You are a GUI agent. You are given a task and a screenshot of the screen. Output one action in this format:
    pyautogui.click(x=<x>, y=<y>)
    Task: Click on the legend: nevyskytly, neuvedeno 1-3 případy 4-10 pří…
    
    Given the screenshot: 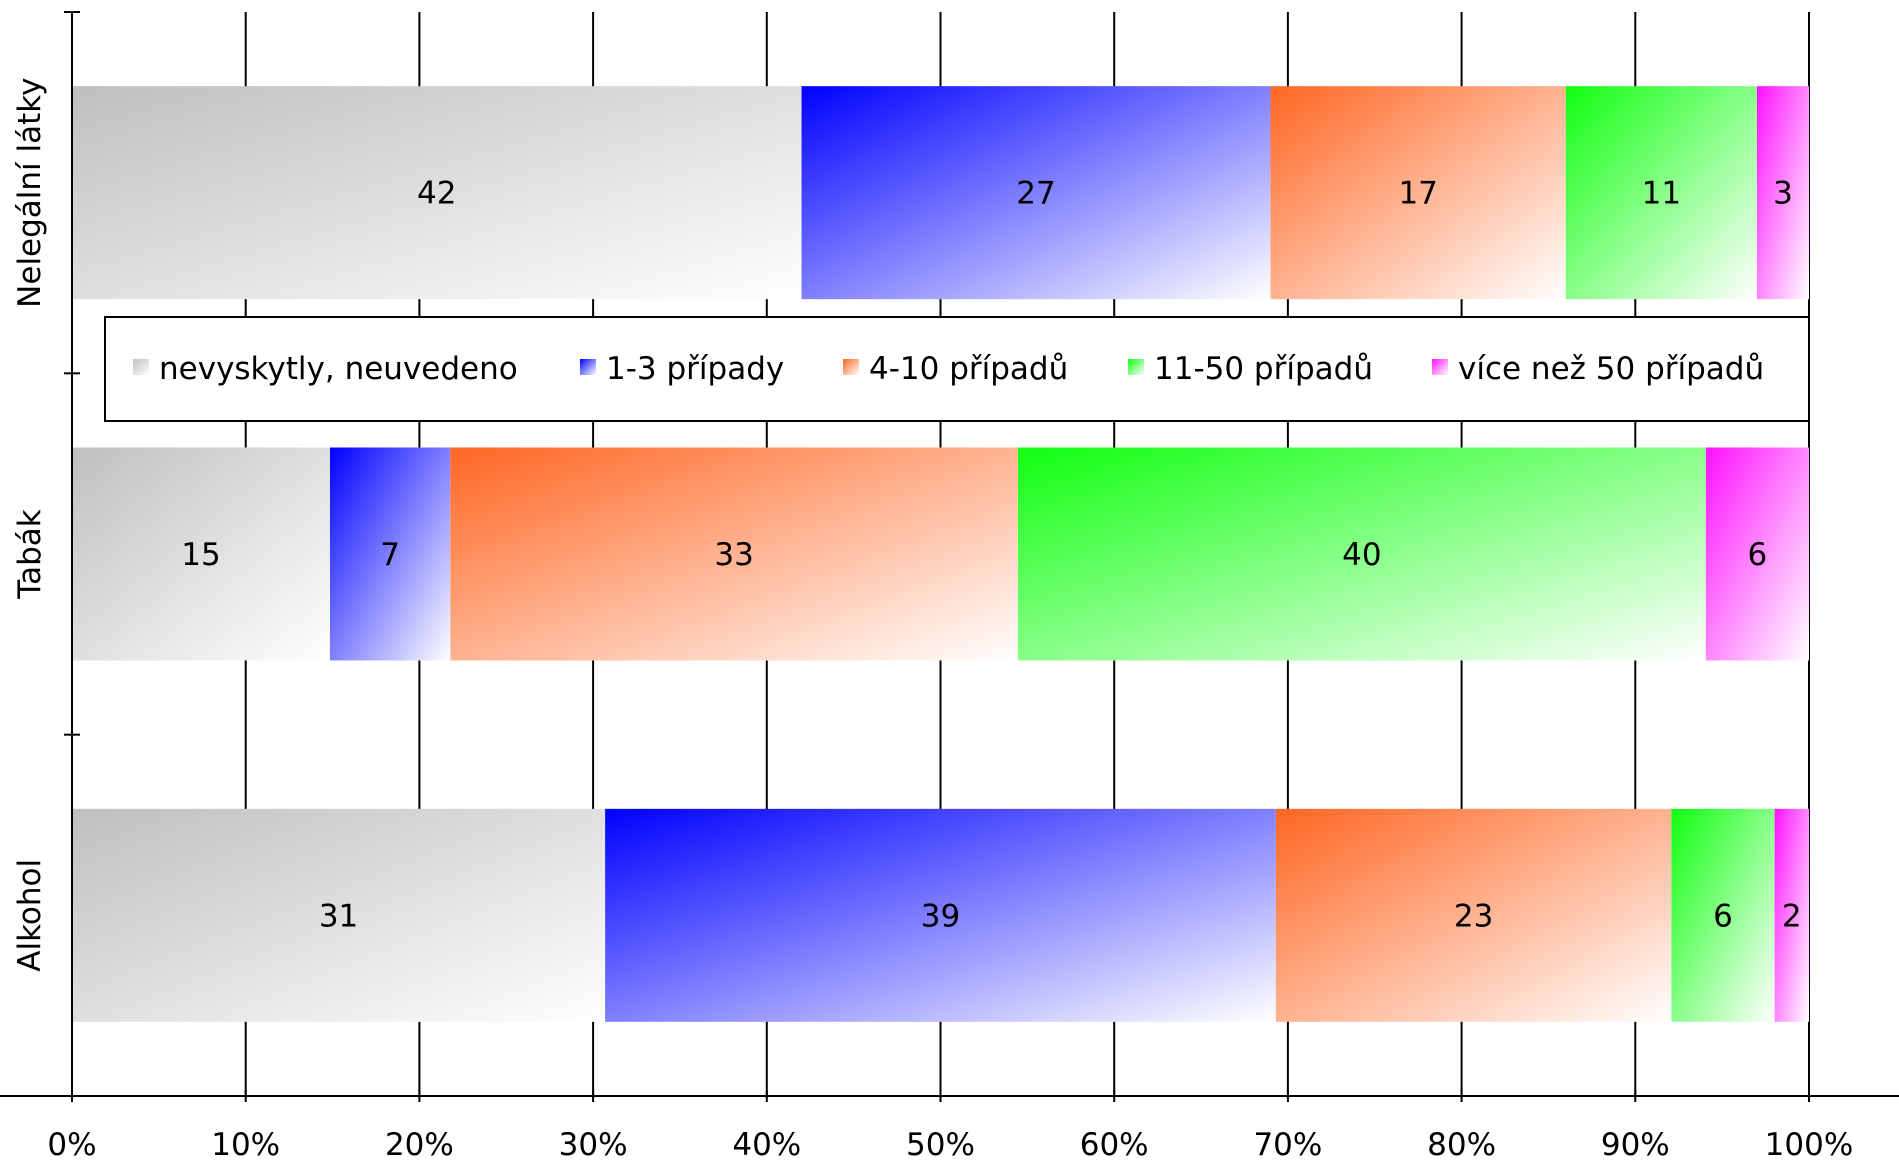 What is the action you would take?
    pyautogui.click(x=957, y=369)
    